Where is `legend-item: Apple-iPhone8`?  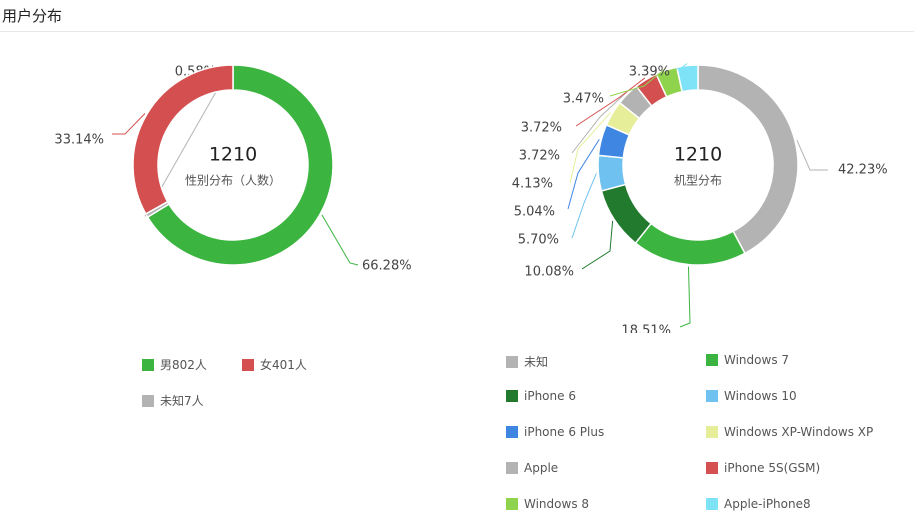
legend-item: Apple-iPhone8 is located at coordinates (758, 504).